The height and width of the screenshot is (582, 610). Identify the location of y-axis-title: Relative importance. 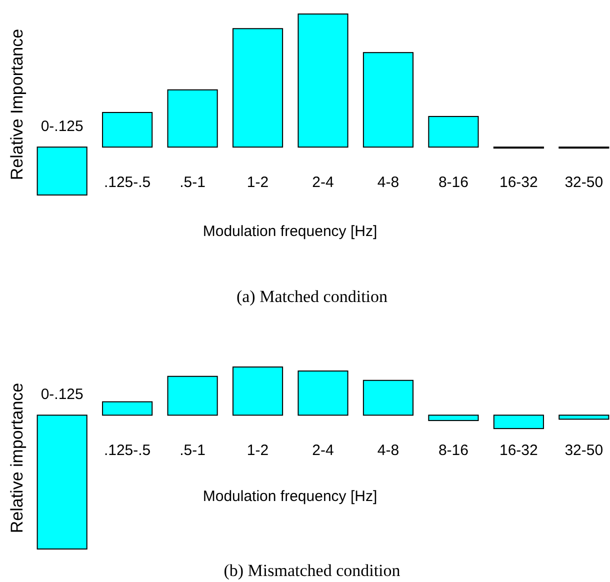
(16, 458).